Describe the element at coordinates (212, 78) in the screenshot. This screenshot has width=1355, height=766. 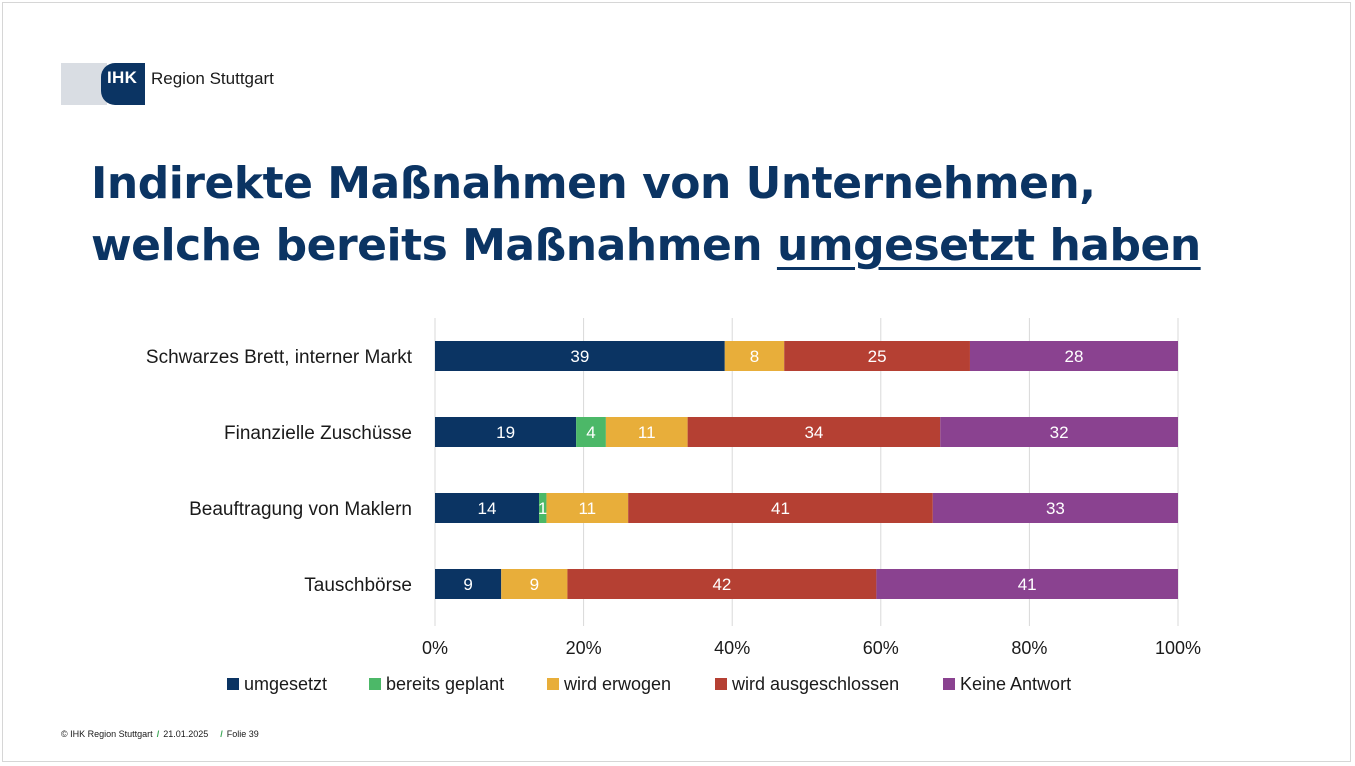
I see `logo-text: Region Stuttgart` at that location.